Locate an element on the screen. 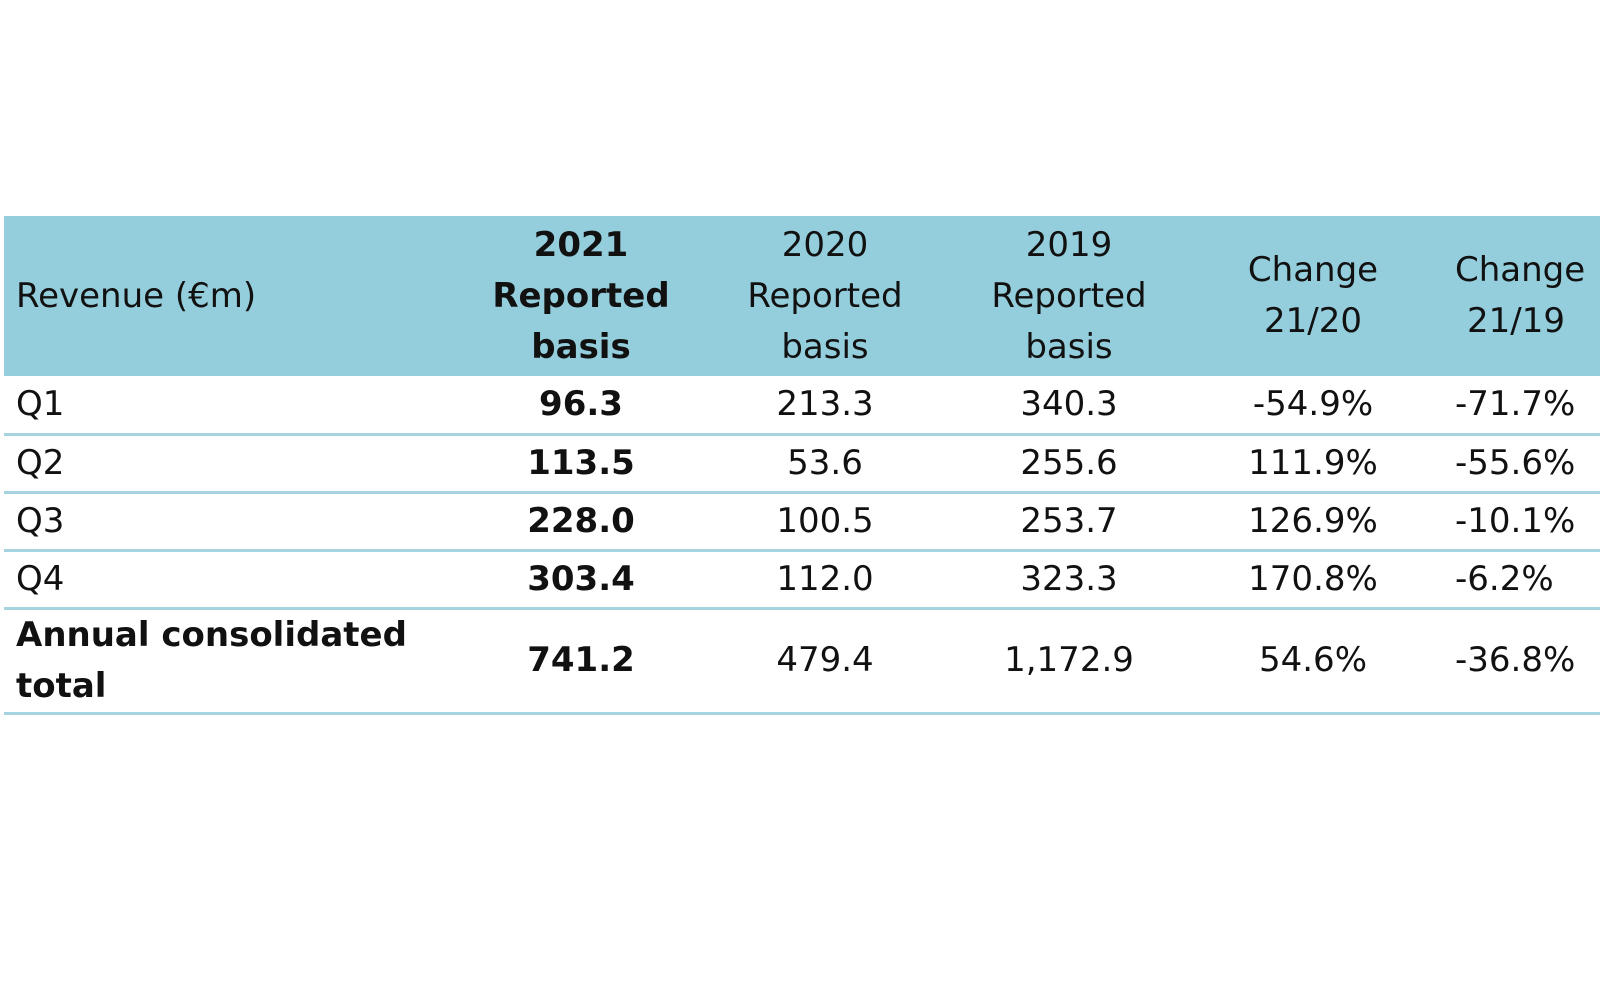  header-2021-year: 2021 is located at coordinates (581, 244).